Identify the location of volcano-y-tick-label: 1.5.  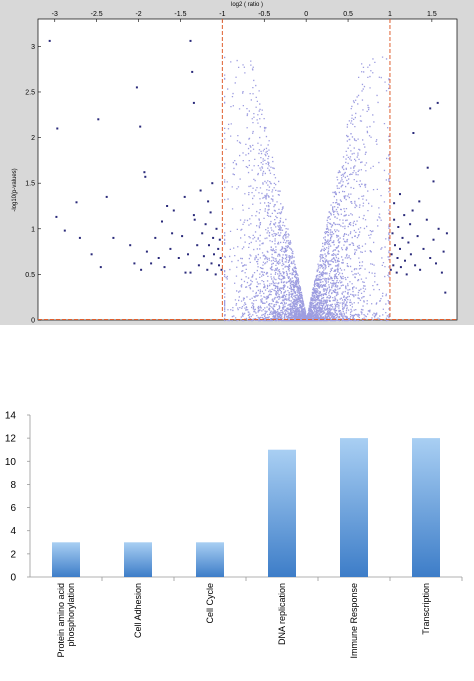
(30, 184).